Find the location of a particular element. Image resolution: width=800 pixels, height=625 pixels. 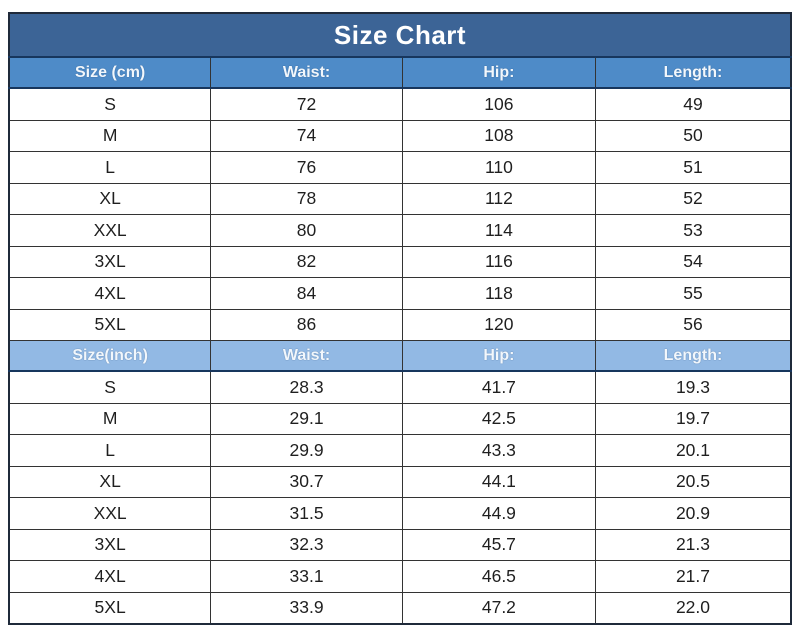

table-row: L 29.9 43.3 20.1 is located at coordinates (400, 450).